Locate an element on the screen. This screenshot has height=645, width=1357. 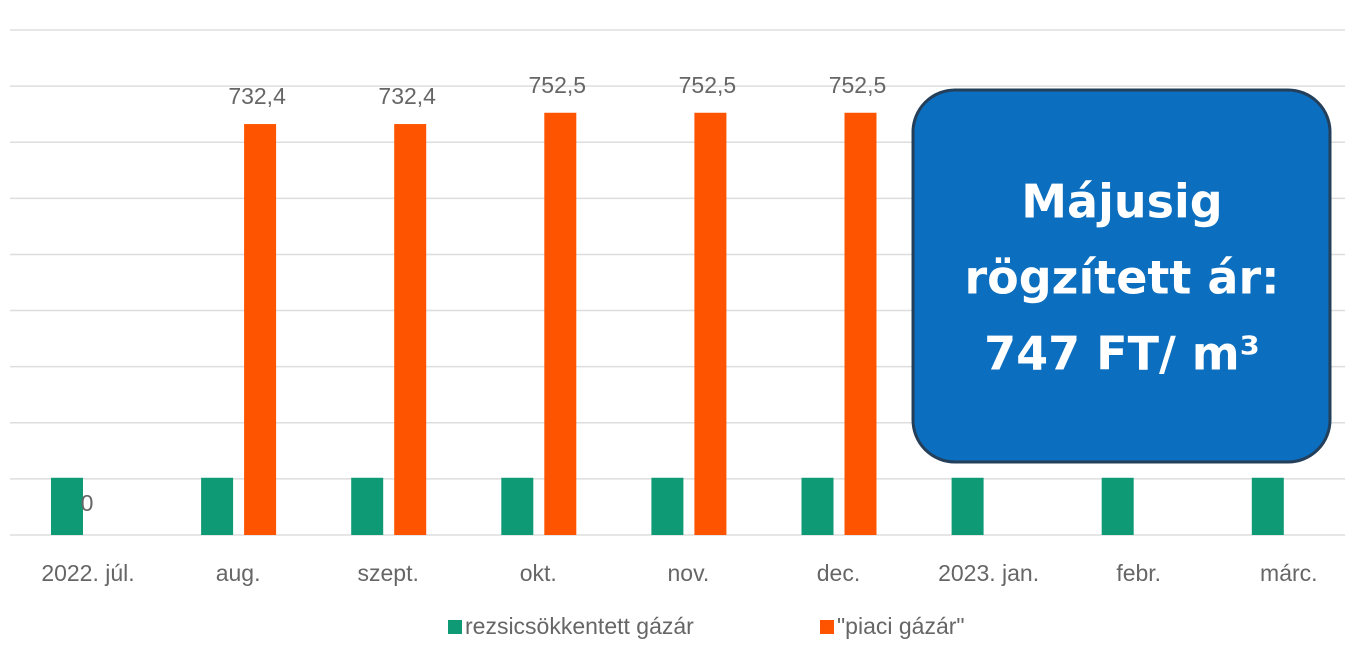
x-tick-label: febr. is located at coordinates (1138, 573).